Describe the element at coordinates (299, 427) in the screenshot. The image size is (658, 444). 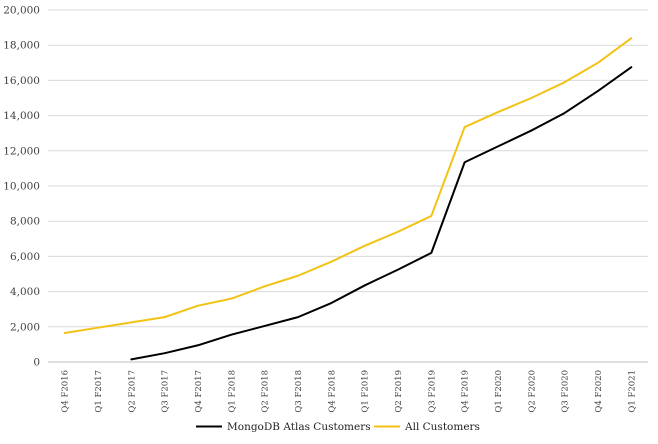
I see `legend-label-mongodb-atlas-customers: MongoDB Atlas Customers` at that location.